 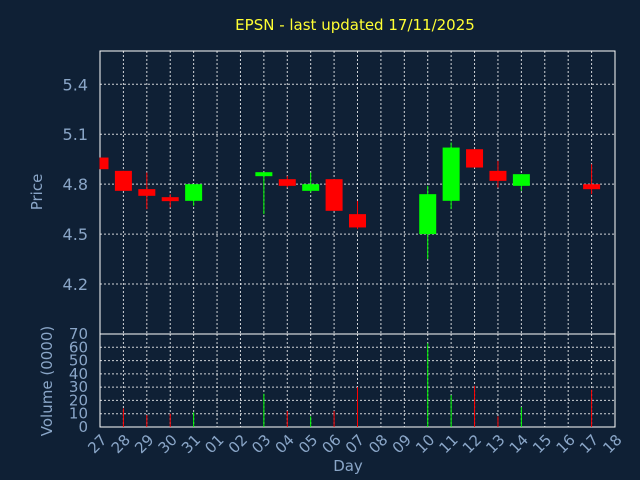 What do you see at coordinates (589, 444) in the screenshot?
I see `x-tick-label: 17` at bounding box center [589, 444].